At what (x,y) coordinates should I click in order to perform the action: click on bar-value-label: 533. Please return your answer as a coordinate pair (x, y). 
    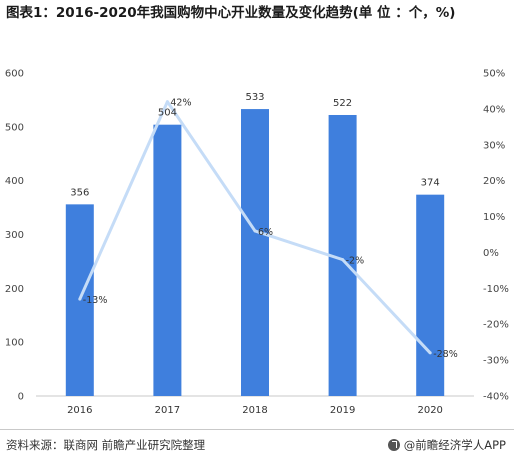
    Looking at the image, I should click on (254, 97).